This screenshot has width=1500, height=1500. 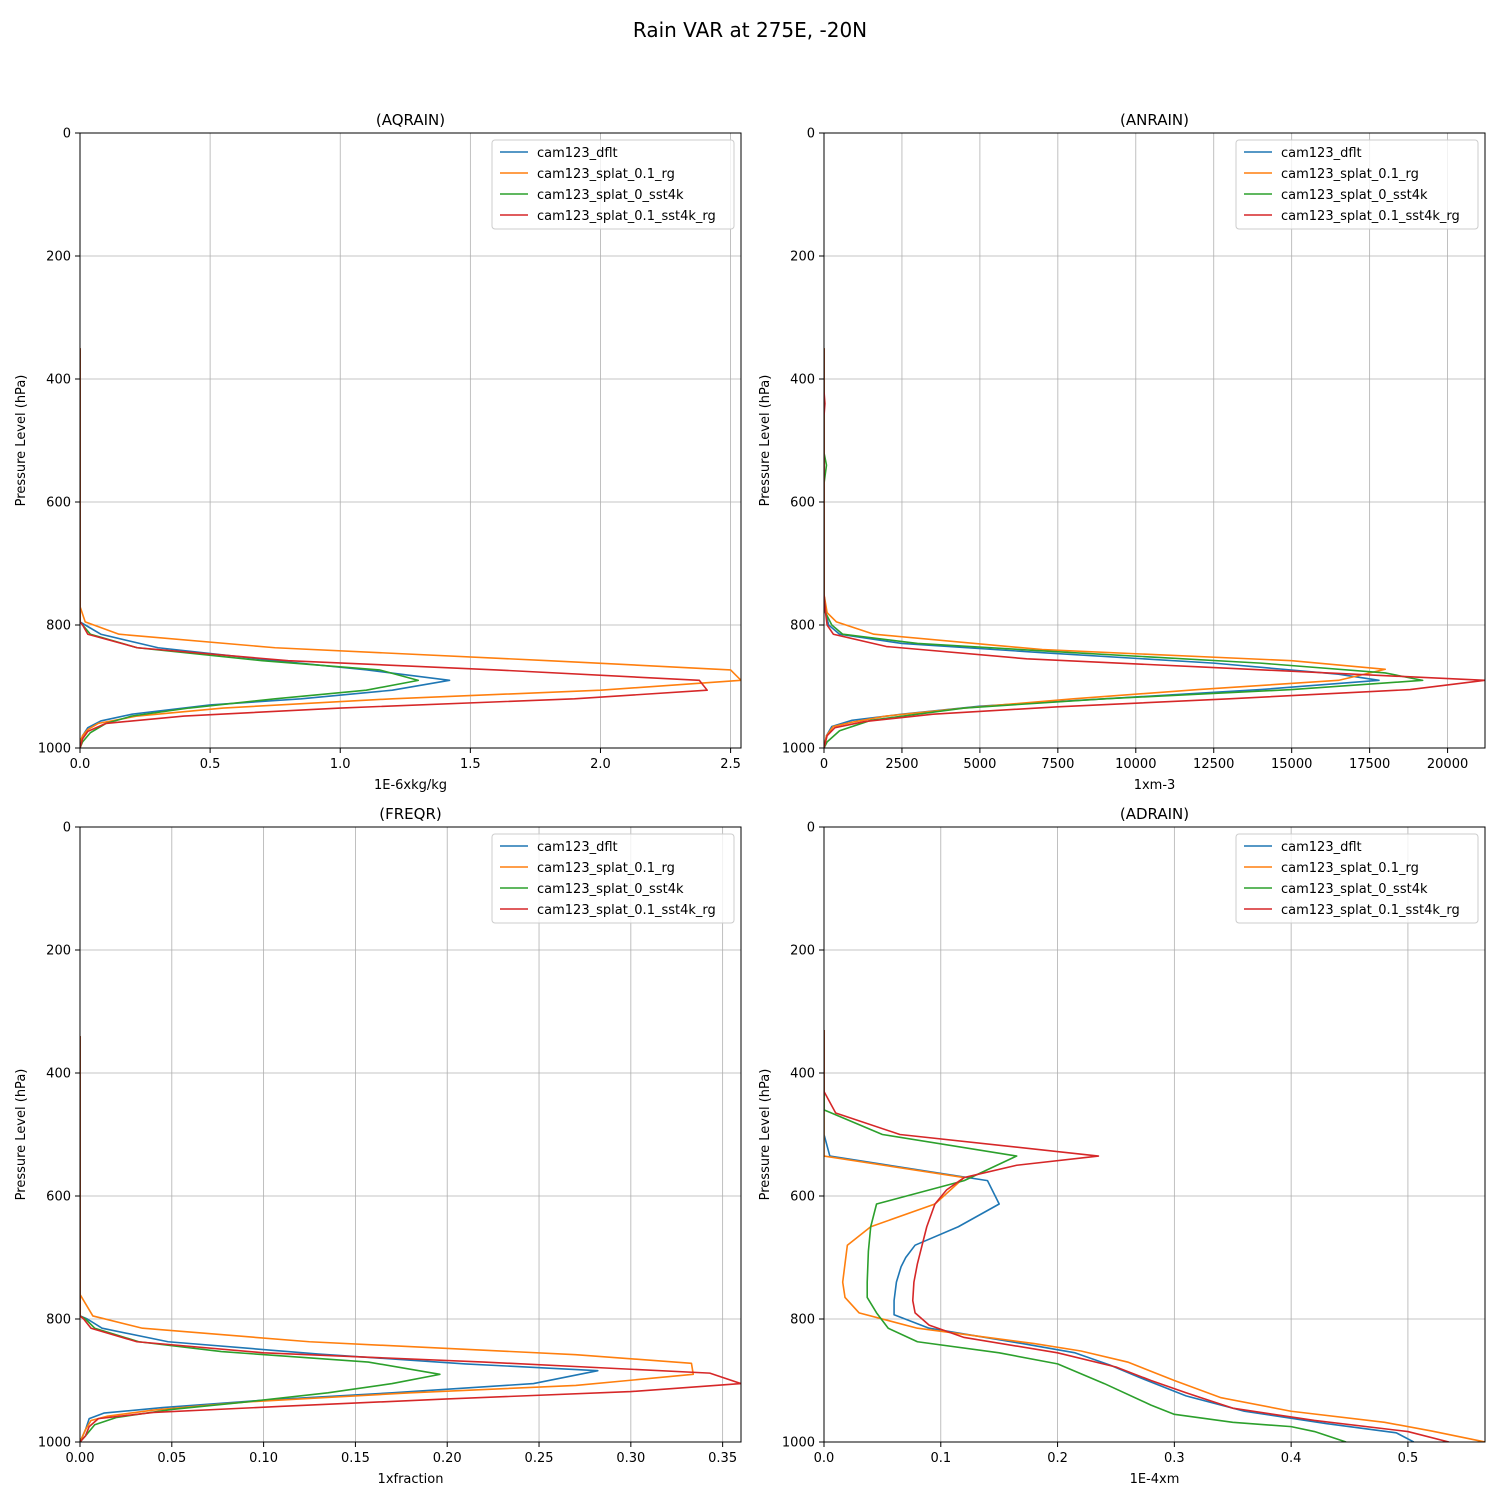 What do you see at coordinates (730, 764) in the screenshot?
I see `x-tick-label: 2.5` at bounding box center [730, 764].